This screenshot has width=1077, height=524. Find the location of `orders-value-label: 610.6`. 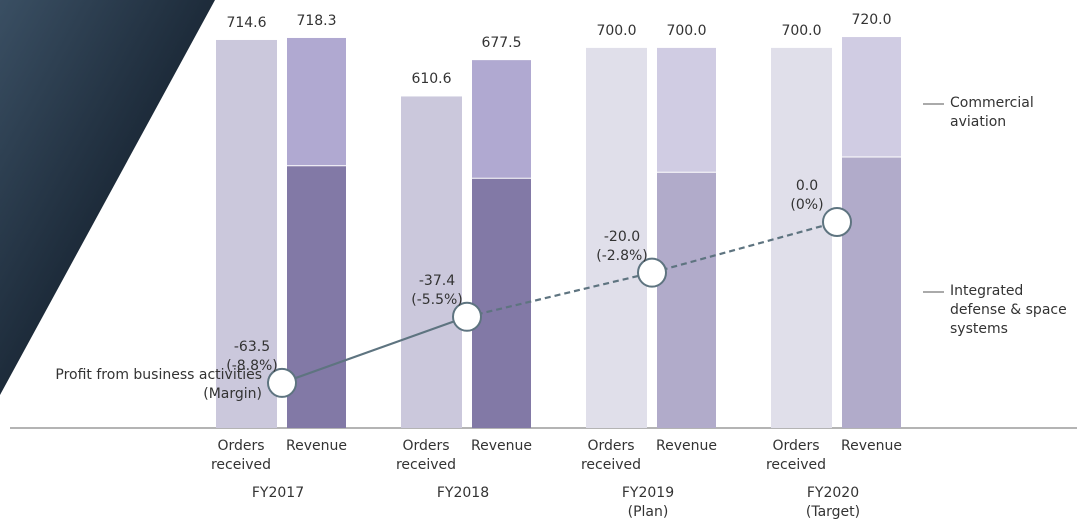

orders-value-label: 610.6 is located at coordinates (431, 79).